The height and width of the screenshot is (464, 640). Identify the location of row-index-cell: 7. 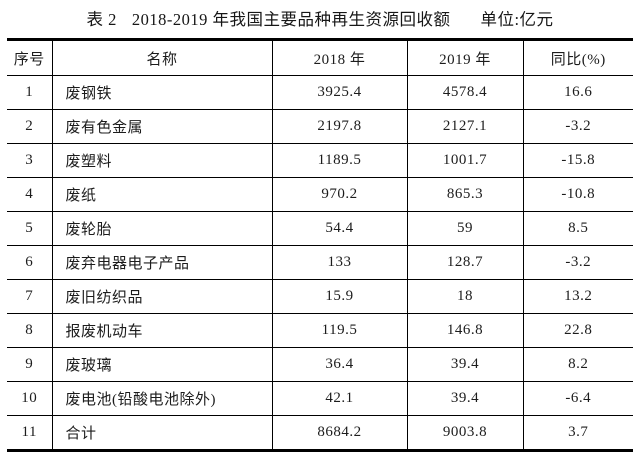
(30, 296).